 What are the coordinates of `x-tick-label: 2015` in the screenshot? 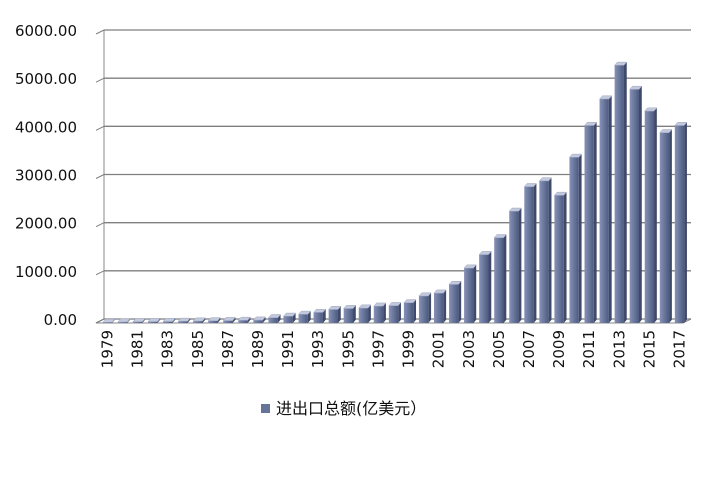 It's located at (649, 349).